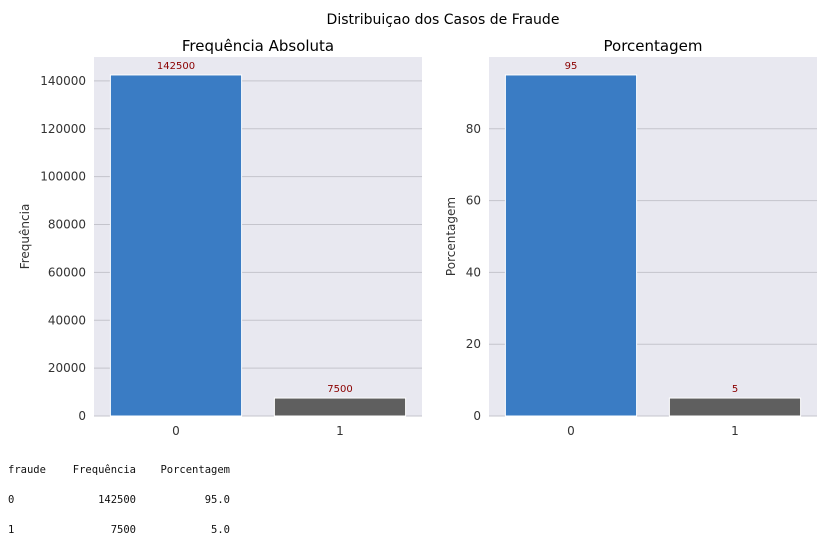 Image resolution: width=829 pixels, height=553 pixels. What do you see at coordinates (195, 470) in the screenshot?
I see `table-header: Porcentagem` at bounding box center [195, 470].